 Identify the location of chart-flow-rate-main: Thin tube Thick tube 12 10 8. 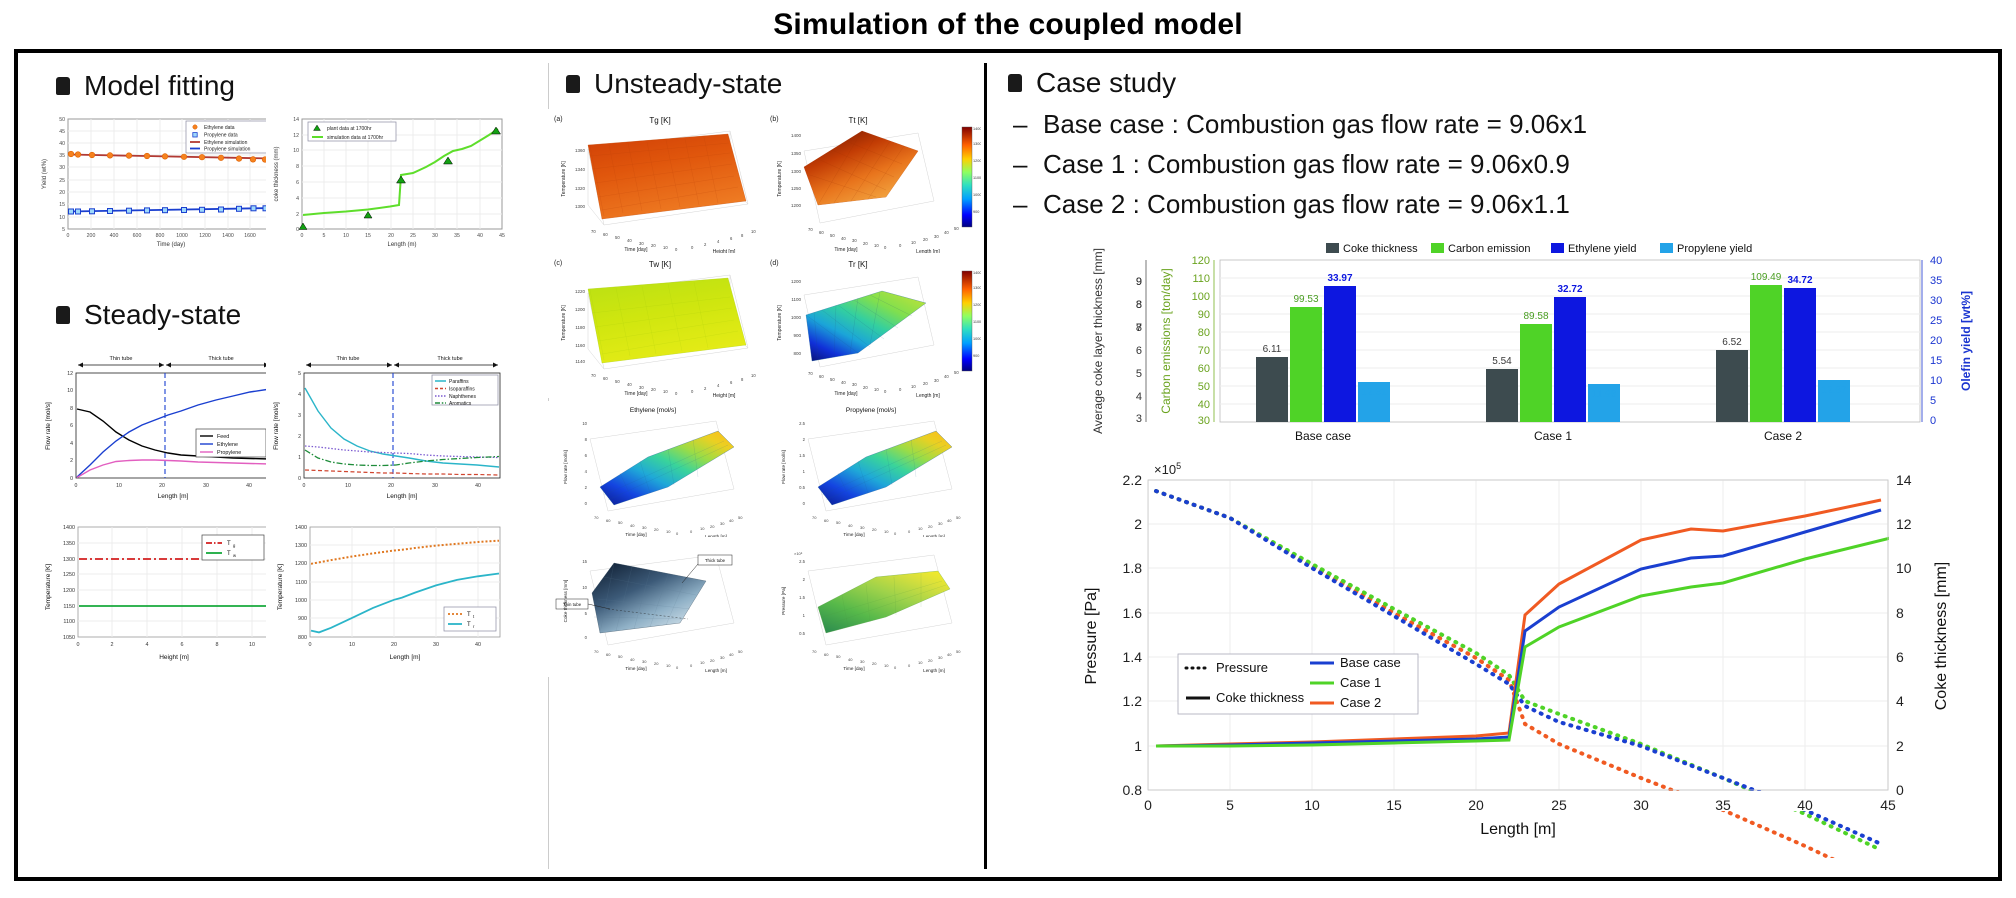
(161, 430).